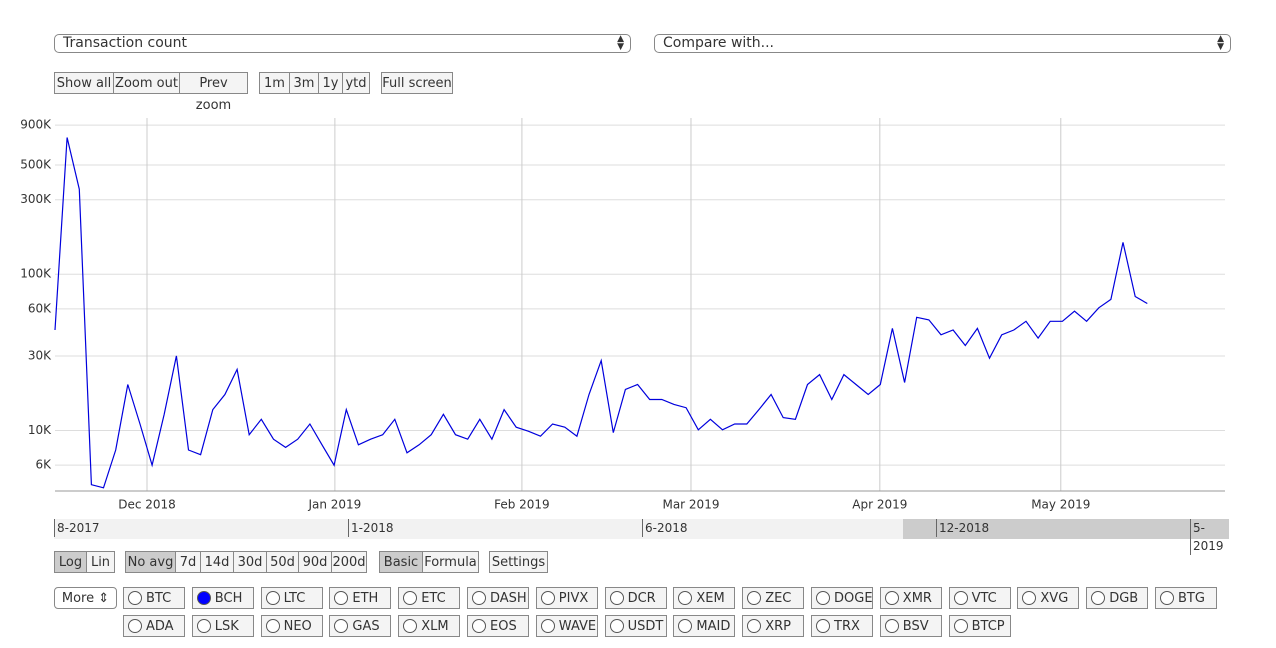 The image size is (1276, 648). I want to click on coin-radio: DCR, so click(635, 598).